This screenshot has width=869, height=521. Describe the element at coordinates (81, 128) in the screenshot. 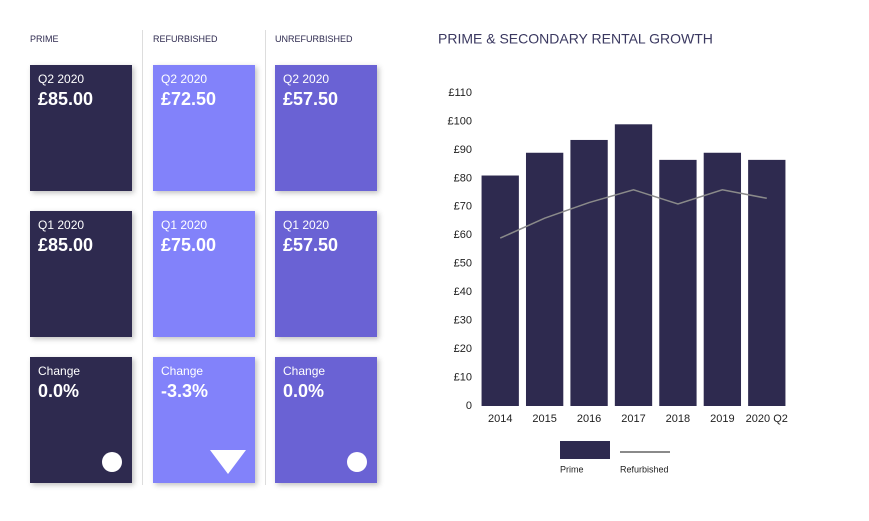

I see `stat-card: Q2 2020 £85.00` at that location.